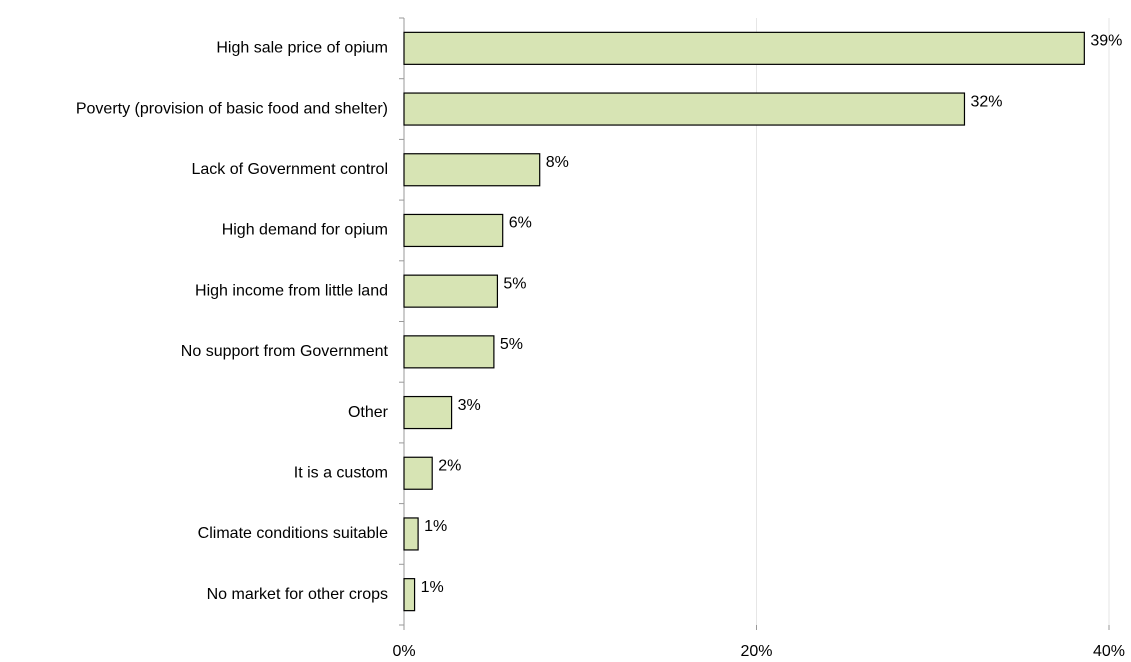 The image size is (1131, 662). I want to click on y-tick-label: No support from Government, so click(285, 351).